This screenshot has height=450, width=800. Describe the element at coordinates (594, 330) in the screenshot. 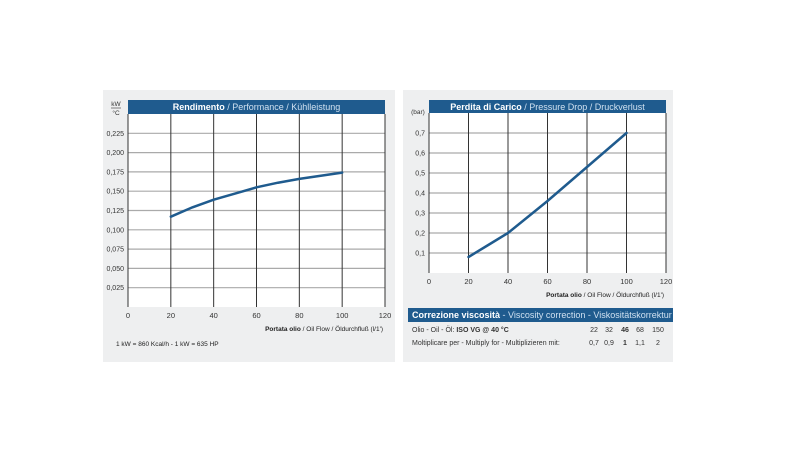

I see `viscosity-value: 22` at that location.